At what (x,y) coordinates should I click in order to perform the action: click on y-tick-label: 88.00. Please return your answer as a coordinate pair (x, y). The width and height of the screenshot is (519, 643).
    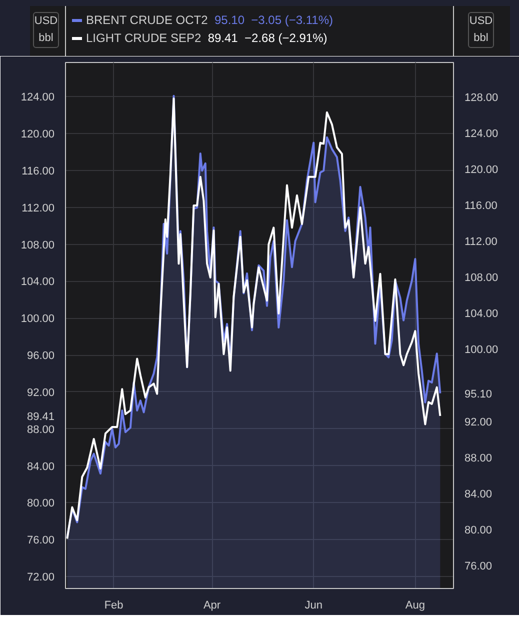
    Looking at the image, I should click on (40, 430).